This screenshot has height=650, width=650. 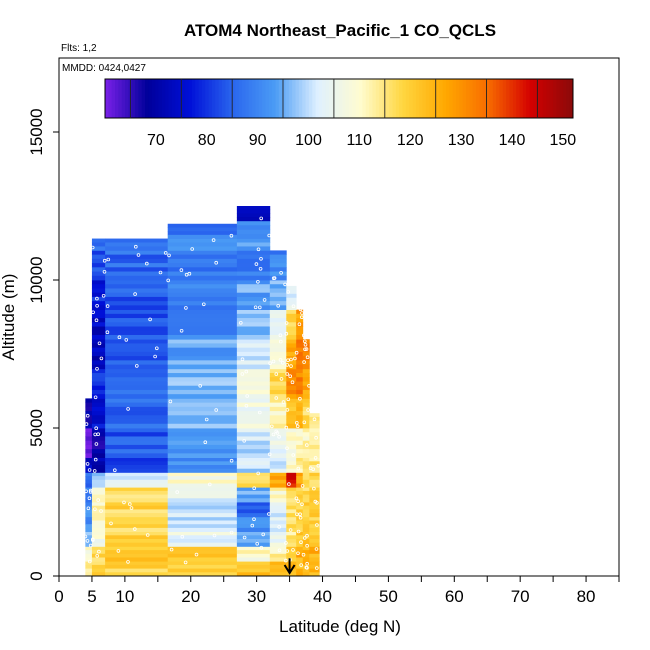 What do you see at coordinates (79, 48) in the screenshot?
I see `flights-note: Flts: 1,2` at bounding box center [79, 48].